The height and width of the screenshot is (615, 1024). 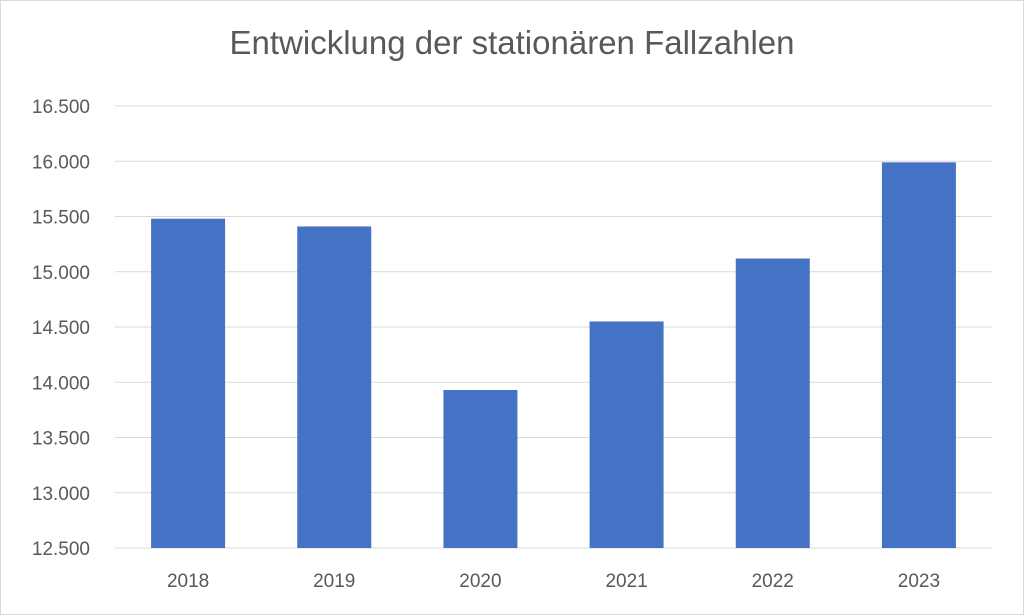 What do you see at coordinates (61, 439) in the screenshot?
I see `y-tick-label: 13.500` at bounding box center [61, 439].